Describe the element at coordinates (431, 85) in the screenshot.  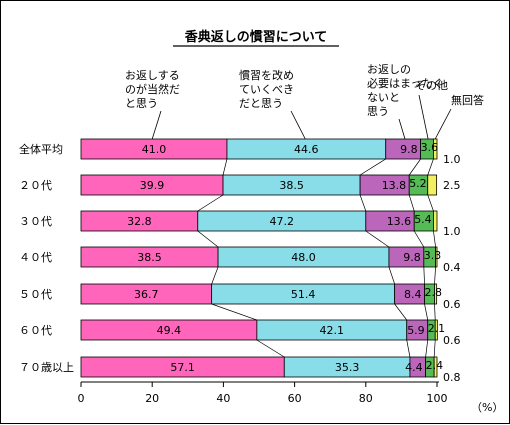
I see `legend-3-line-0: その他` at that location.